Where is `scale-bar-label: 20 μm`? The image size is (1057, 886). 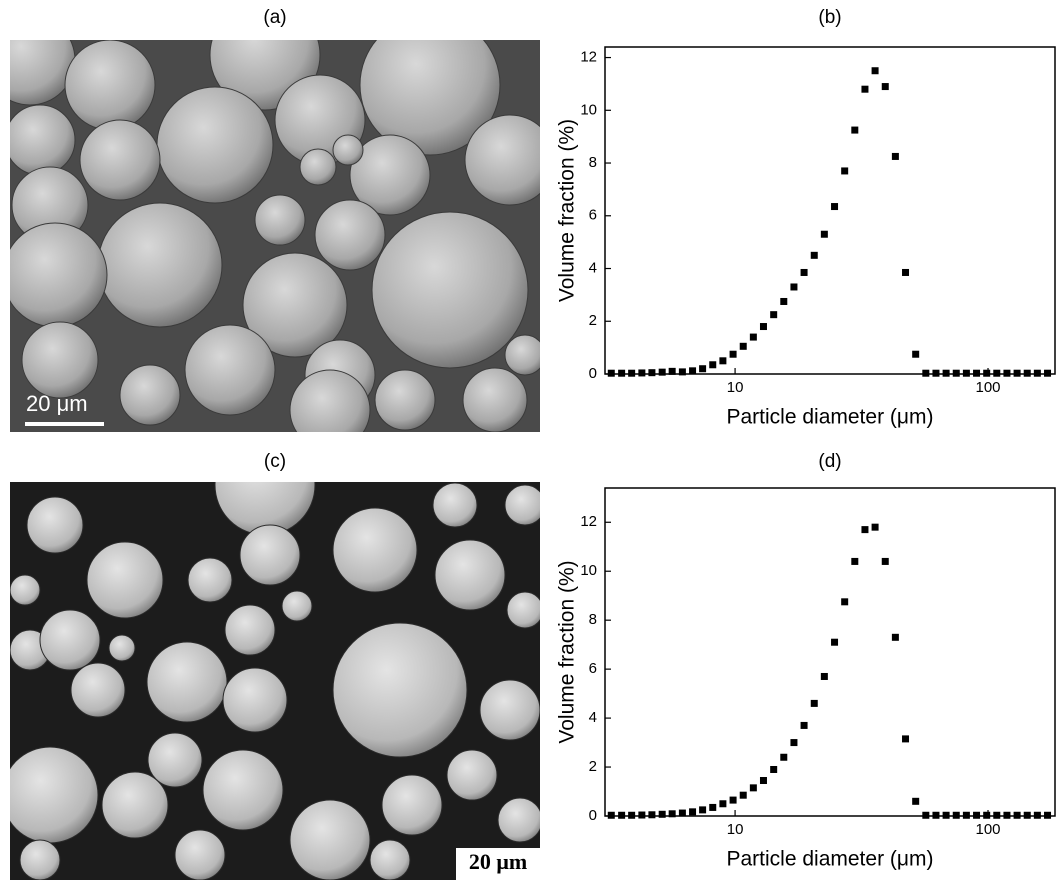
scale-bar-label: 20 μm is located at coordinates (57, 403).